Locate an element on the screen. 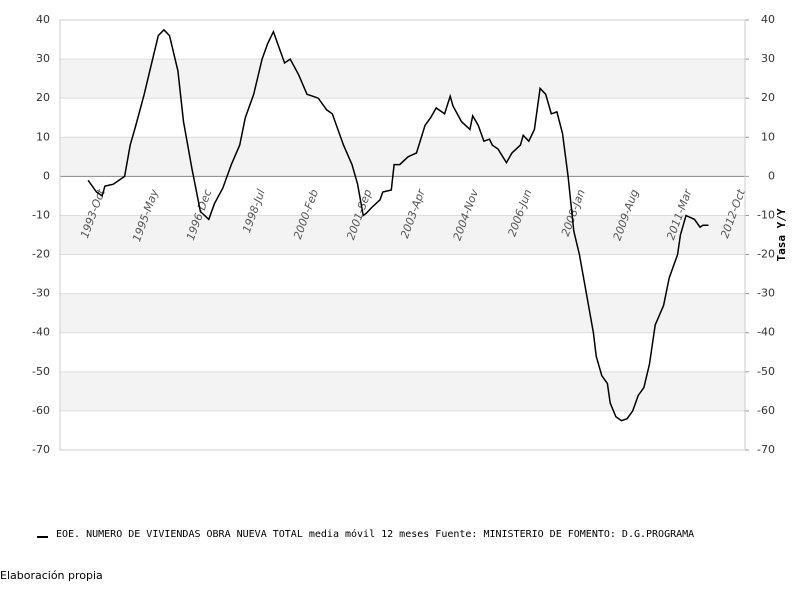 Image resolution: width=800 pixels, height=600 pixels. y2-tick-label: 30 is located at coordinates (768, 58).